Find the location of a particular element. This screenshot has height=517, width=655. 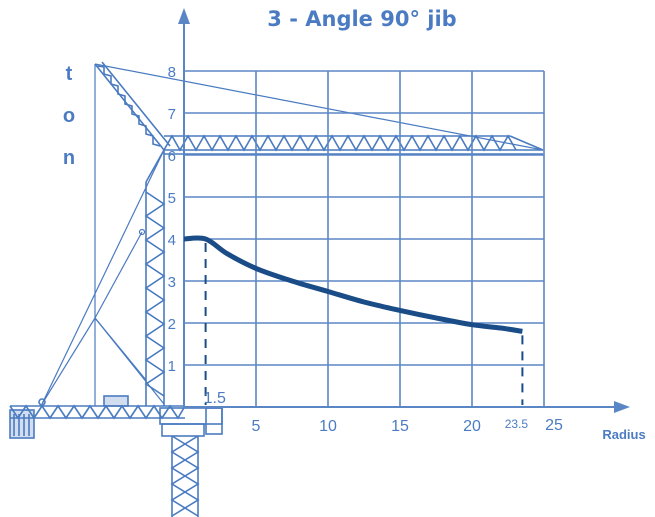

crane-mast is located at coordinates (155, 277).